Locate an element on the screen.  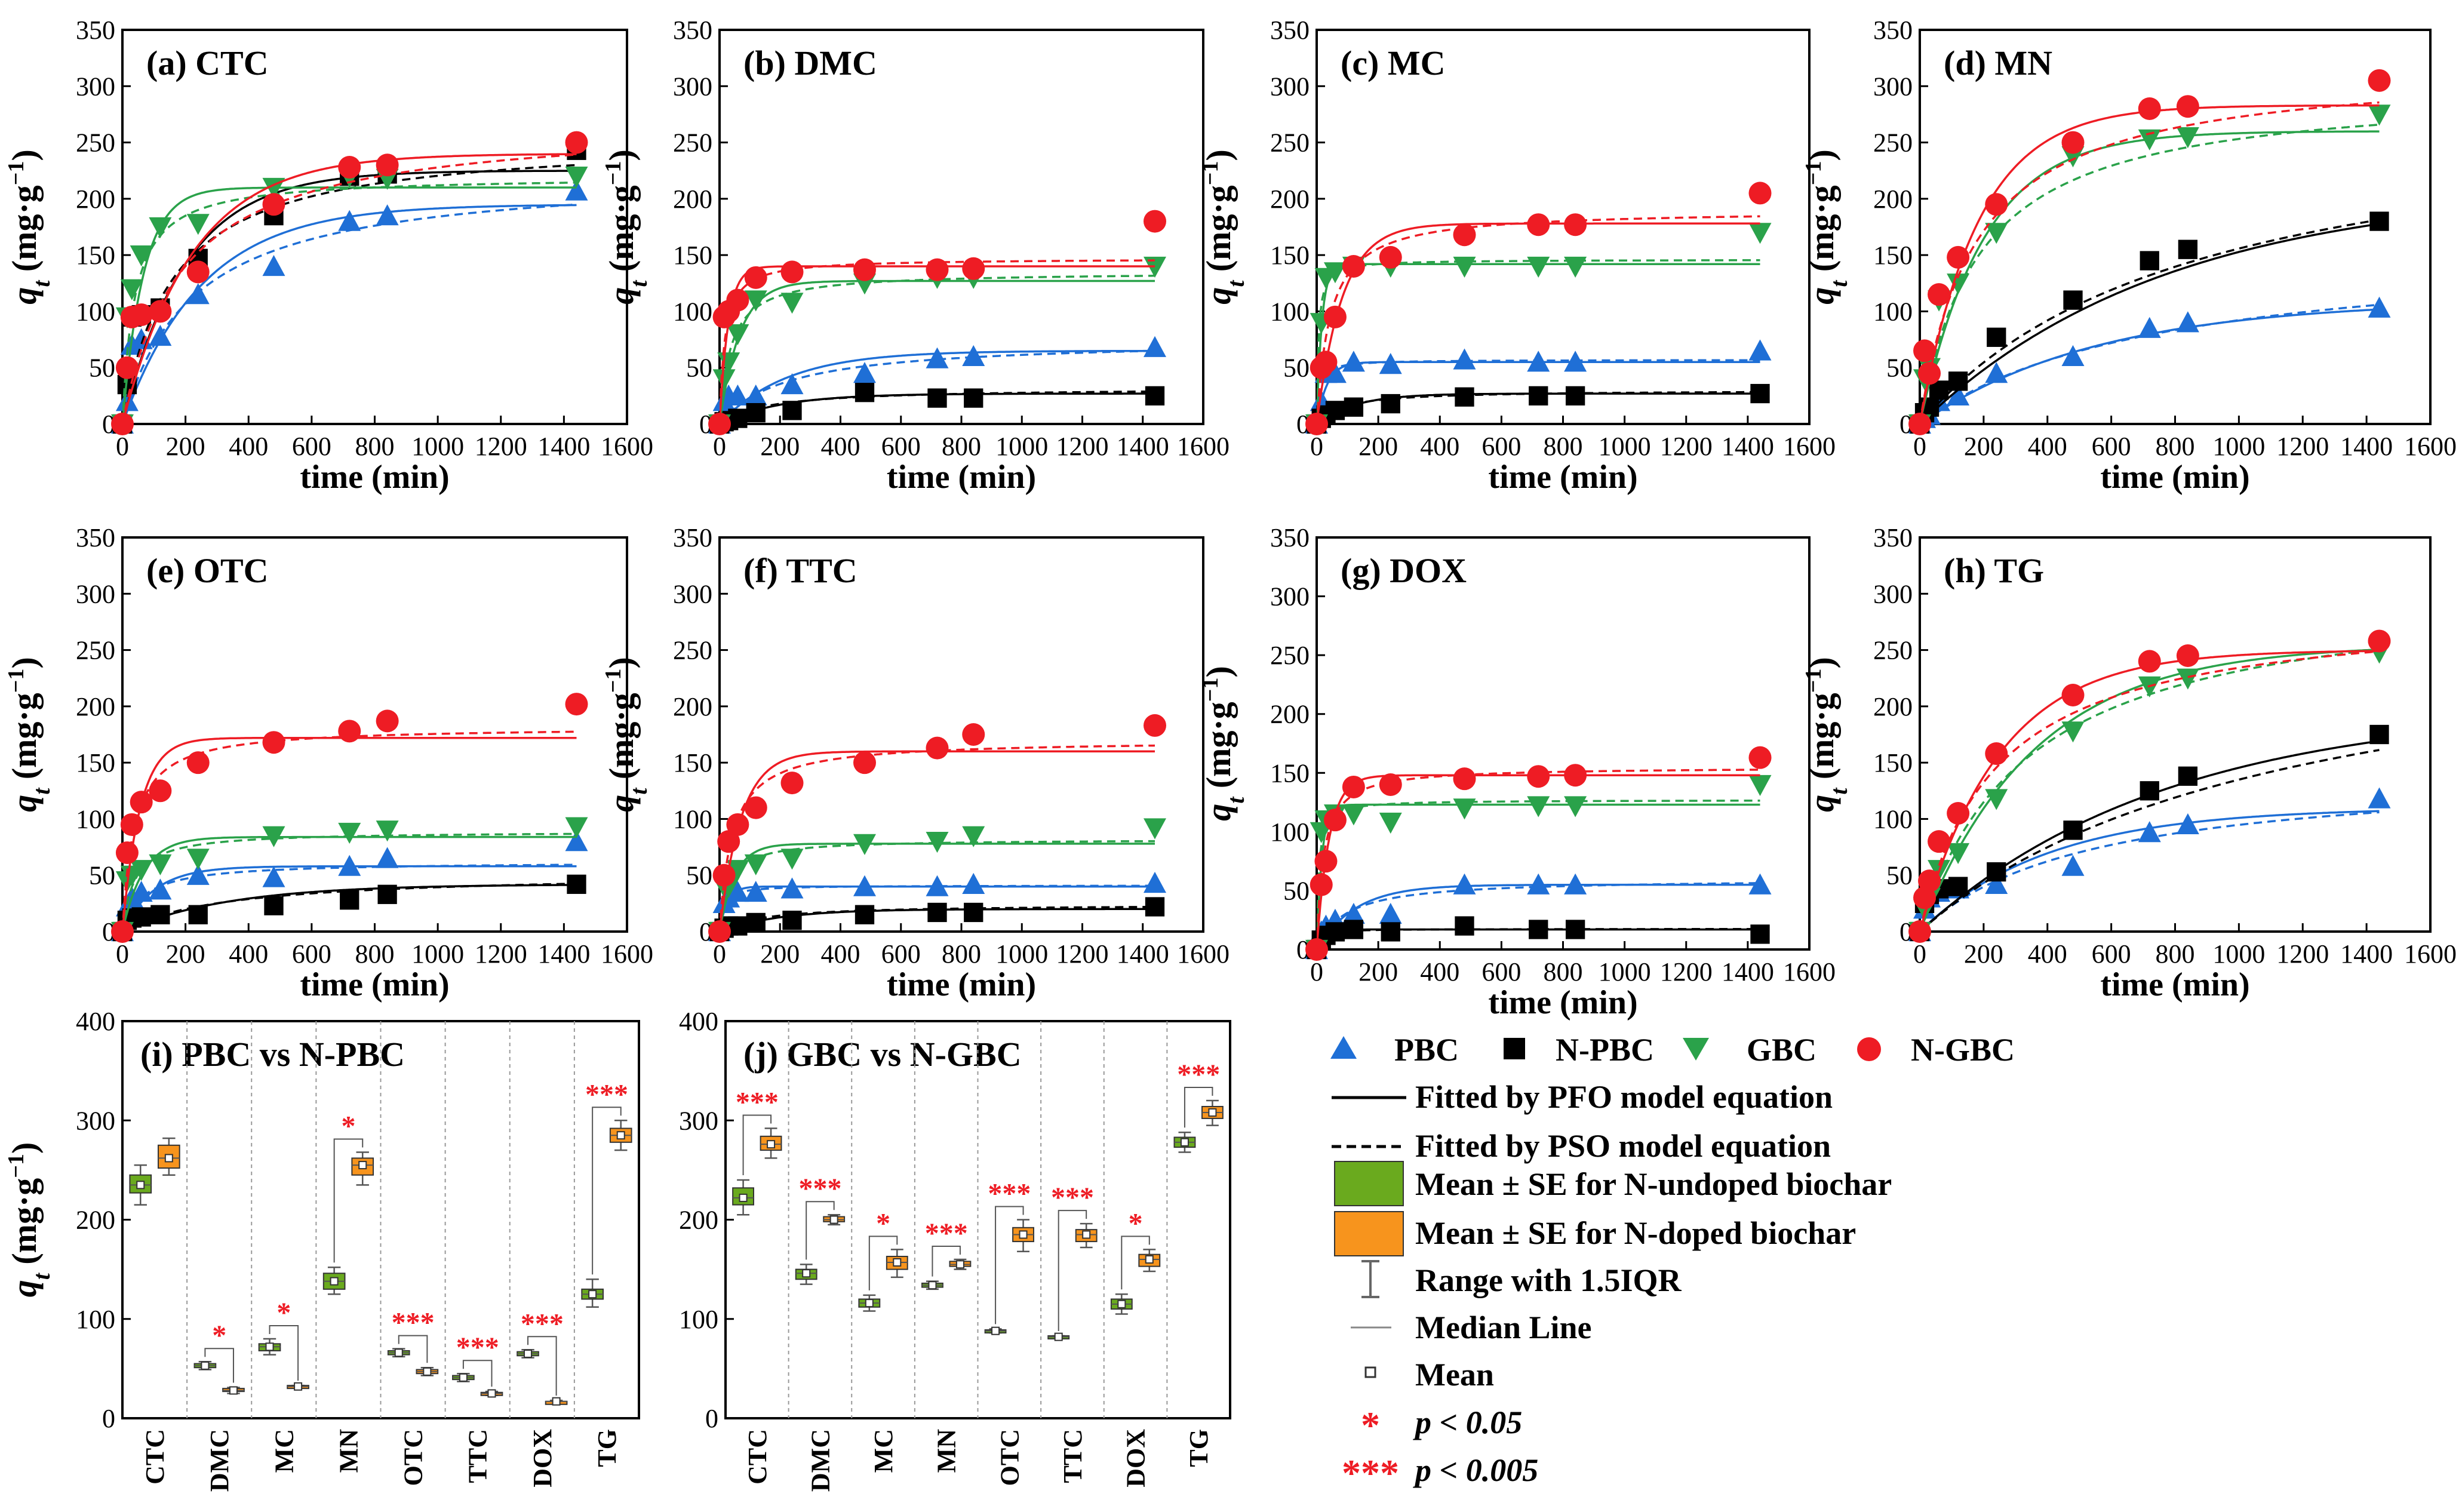
panel-b-gbc-point is located at coordinates (792, 303).